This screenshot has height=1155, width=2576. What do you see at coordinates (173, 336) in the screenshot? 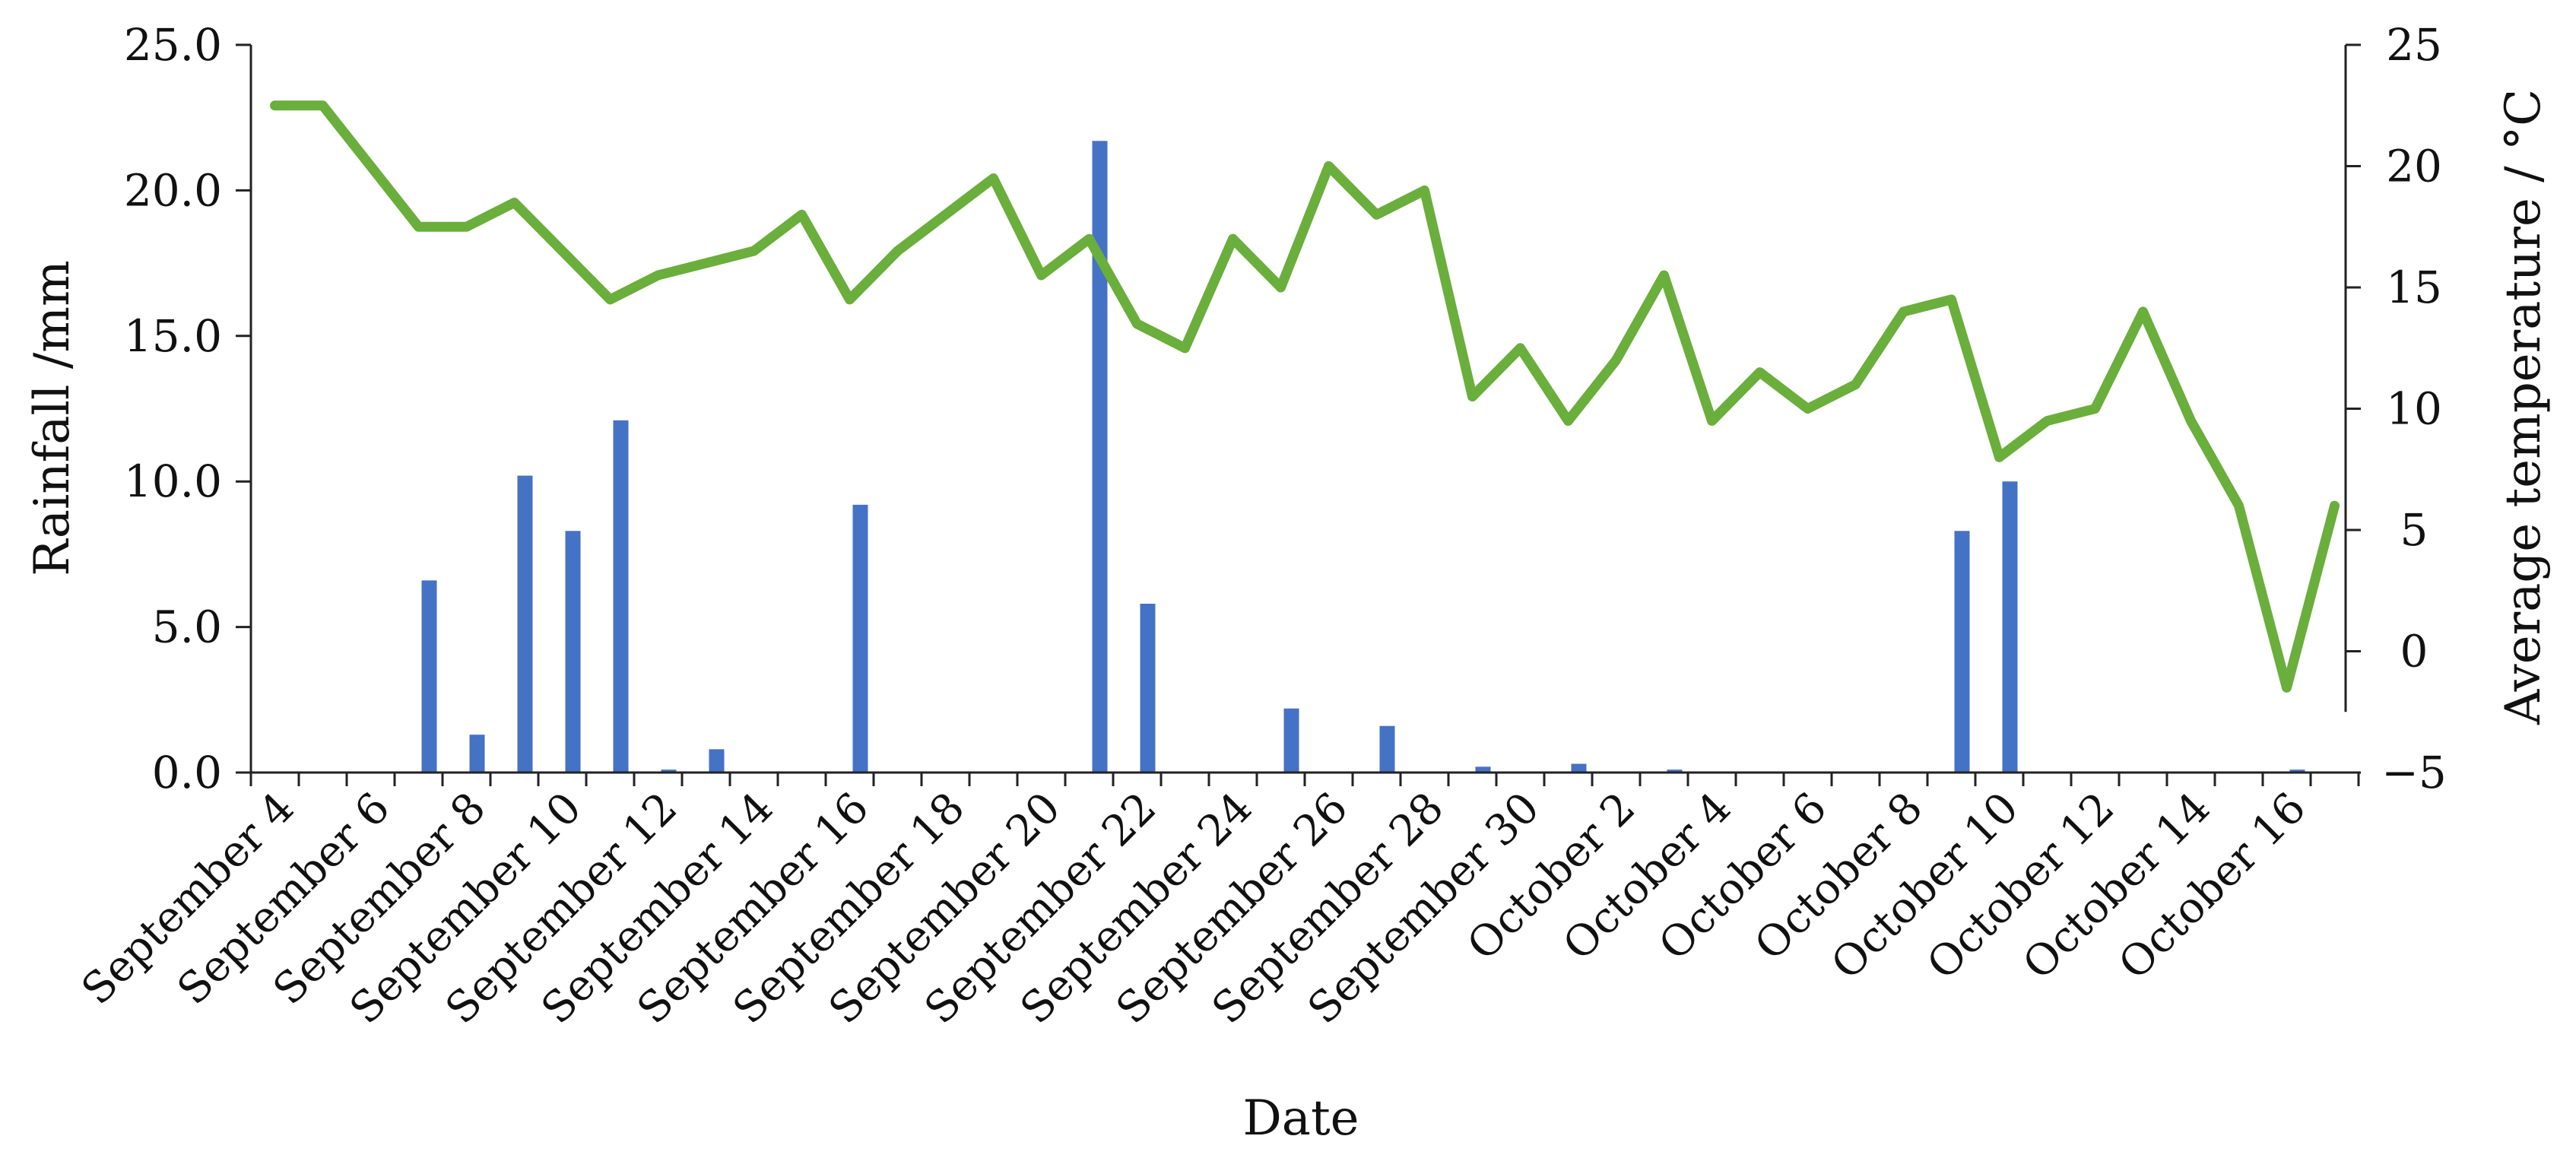
I see `y-left-tick-label: 15.0` at bounding box center [173, 336].